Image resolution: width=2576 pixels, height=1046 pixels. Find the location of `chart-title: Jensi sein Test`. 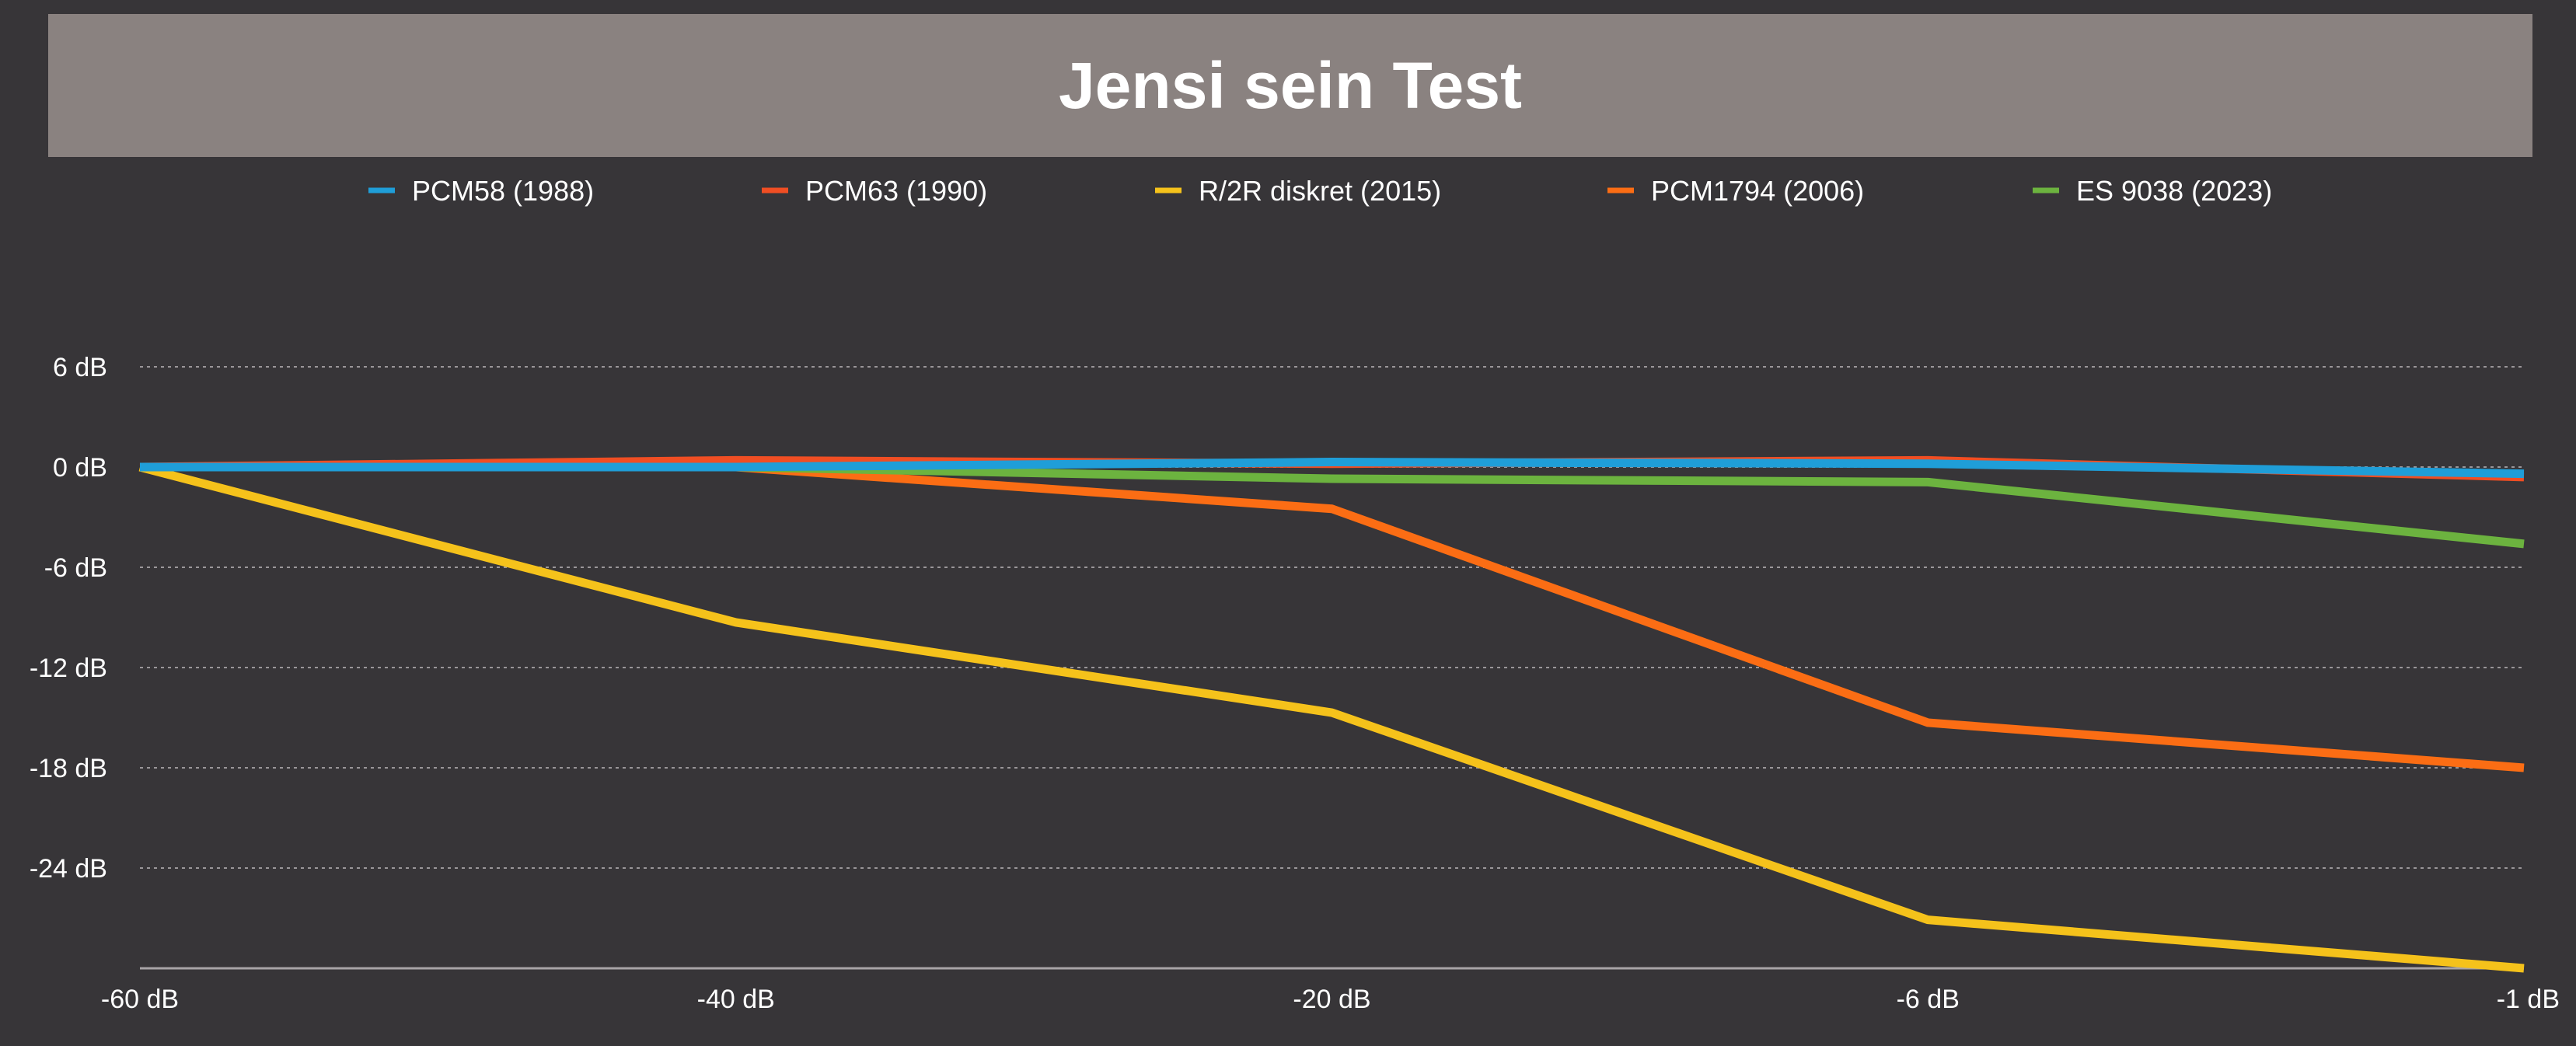

chart-title: Jensi sein Test is located at coordinates (1291, 85).